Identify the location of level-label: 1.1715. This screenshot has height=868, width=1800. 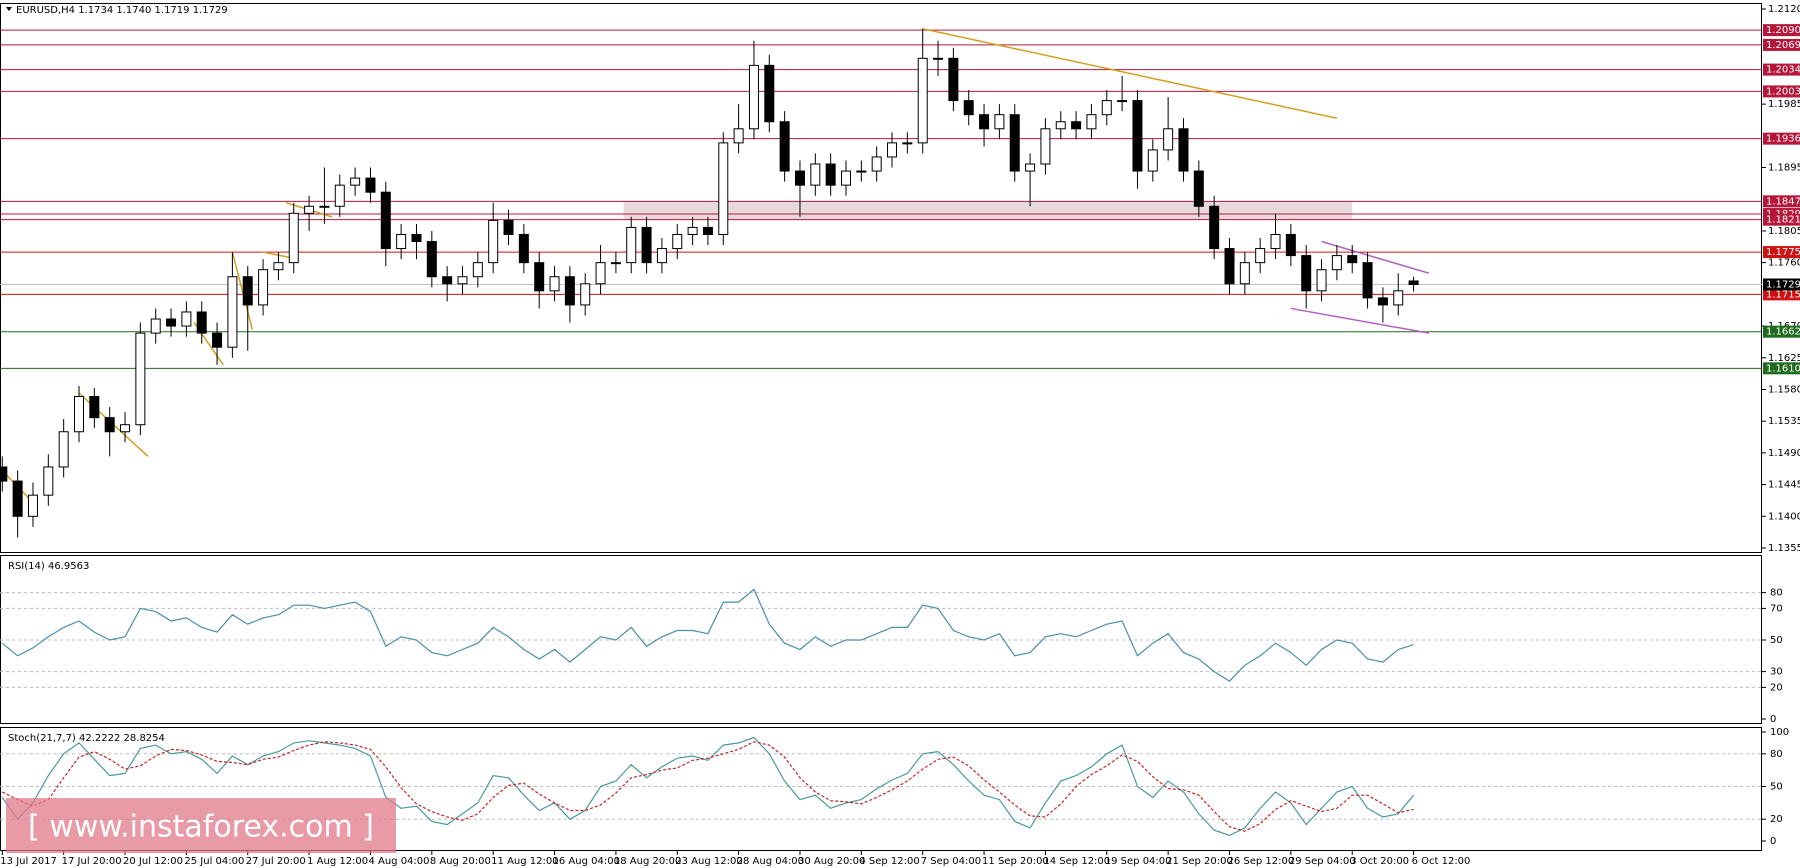
(1783, 294).